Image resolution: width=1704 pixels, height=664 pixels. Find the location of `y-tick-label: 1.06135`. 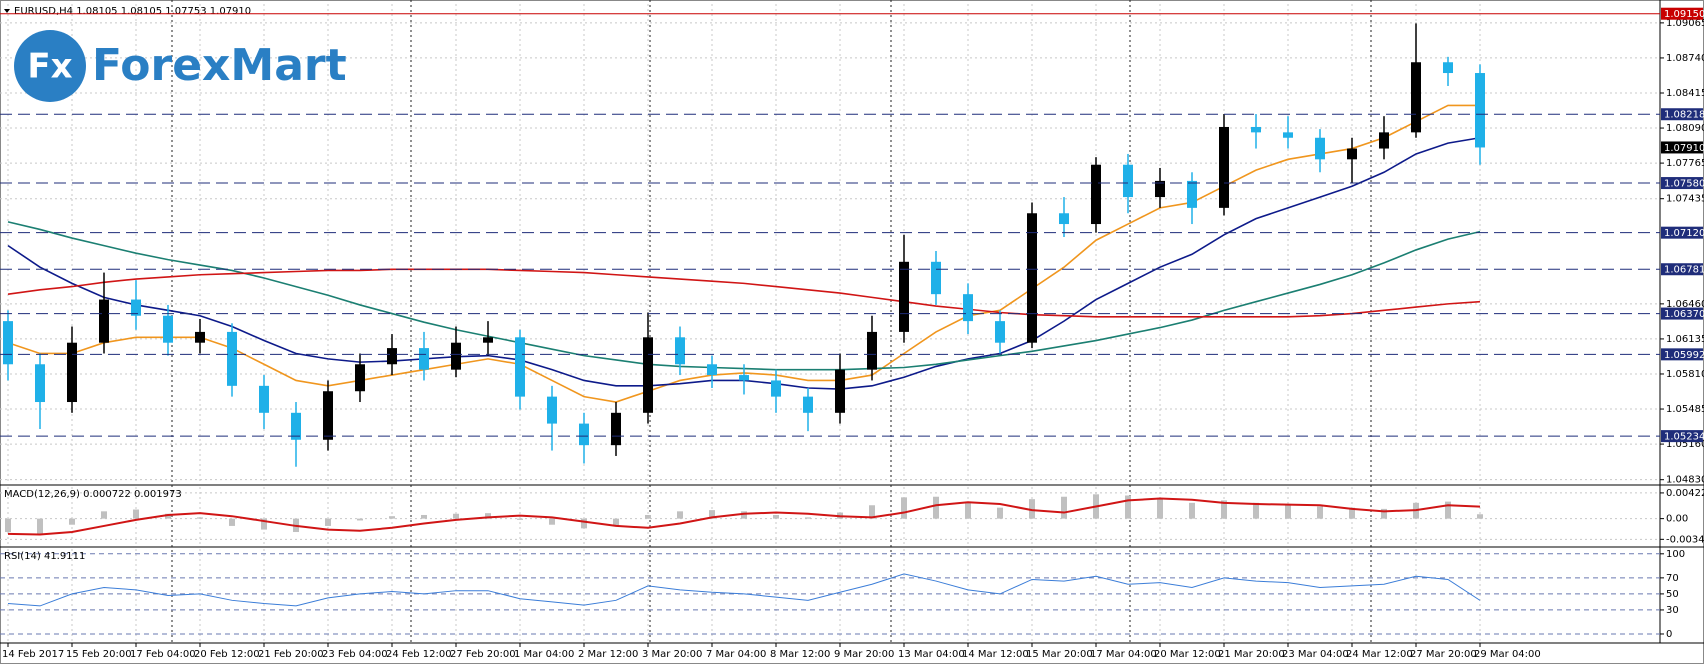

y-tick-label: 1.06135 is located at coordinates (1685, 339).